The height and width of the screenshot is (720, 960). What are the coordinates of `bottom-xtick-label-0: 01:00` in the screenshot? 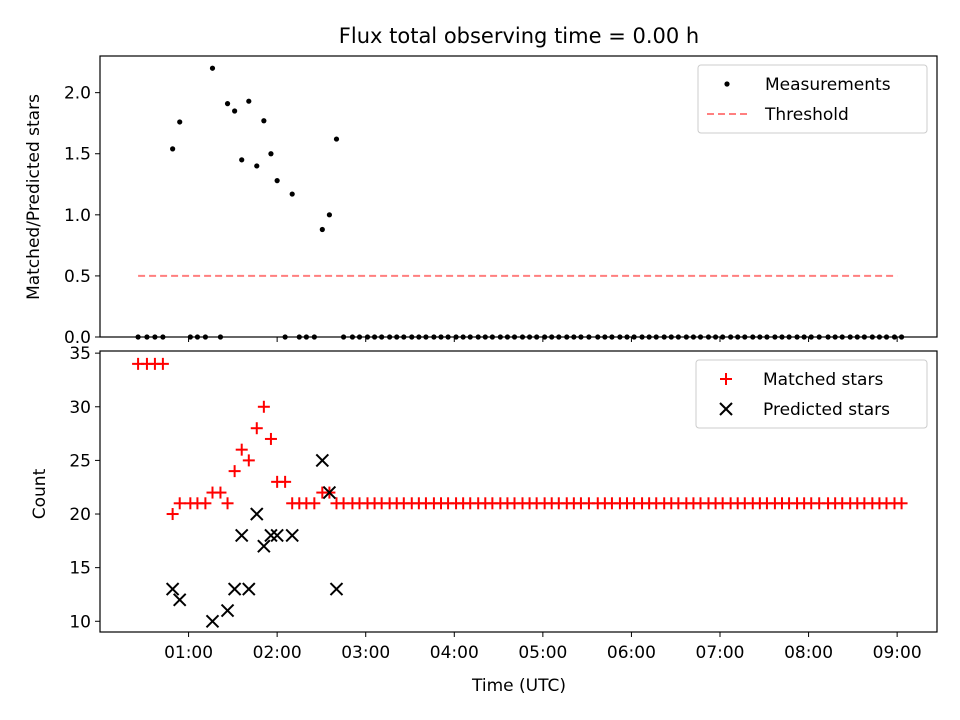 It's located at (188, 653).